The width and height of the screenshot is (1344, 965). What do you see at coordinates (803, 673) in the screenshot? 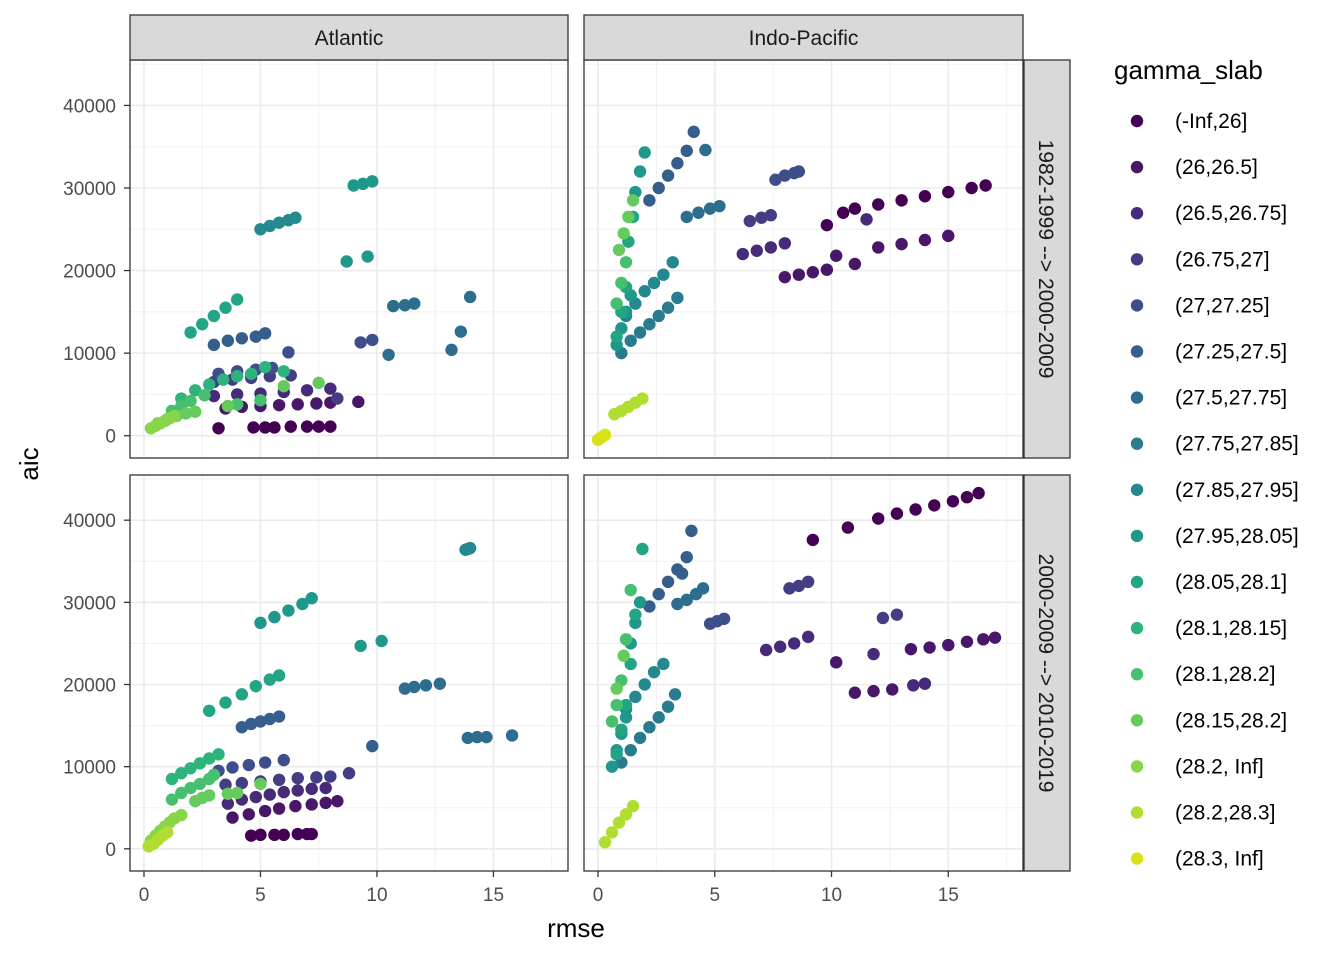
I see `panel-border` at bounding box center [803, 673].